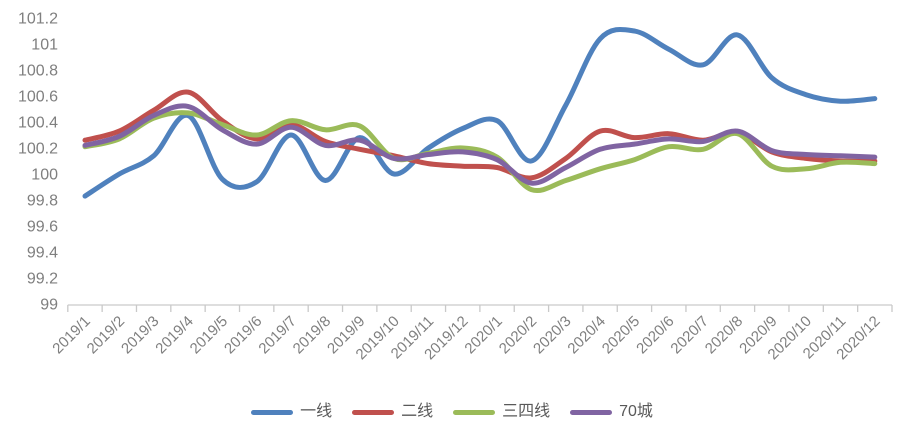  I want to click on legend-label: 二线, so click(417, 411).